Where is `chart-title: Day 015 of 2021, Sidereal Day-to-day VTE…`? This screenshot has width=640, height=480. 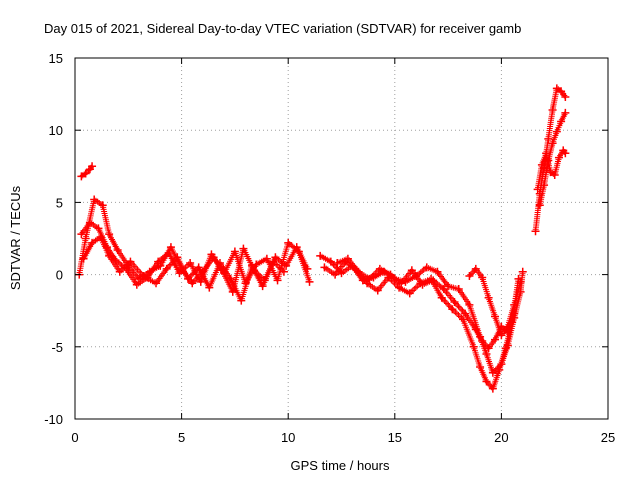 chart-title: Day 015 of 2021, Sidereal Day-to-day VTE… is located at coordinates (282, 28).